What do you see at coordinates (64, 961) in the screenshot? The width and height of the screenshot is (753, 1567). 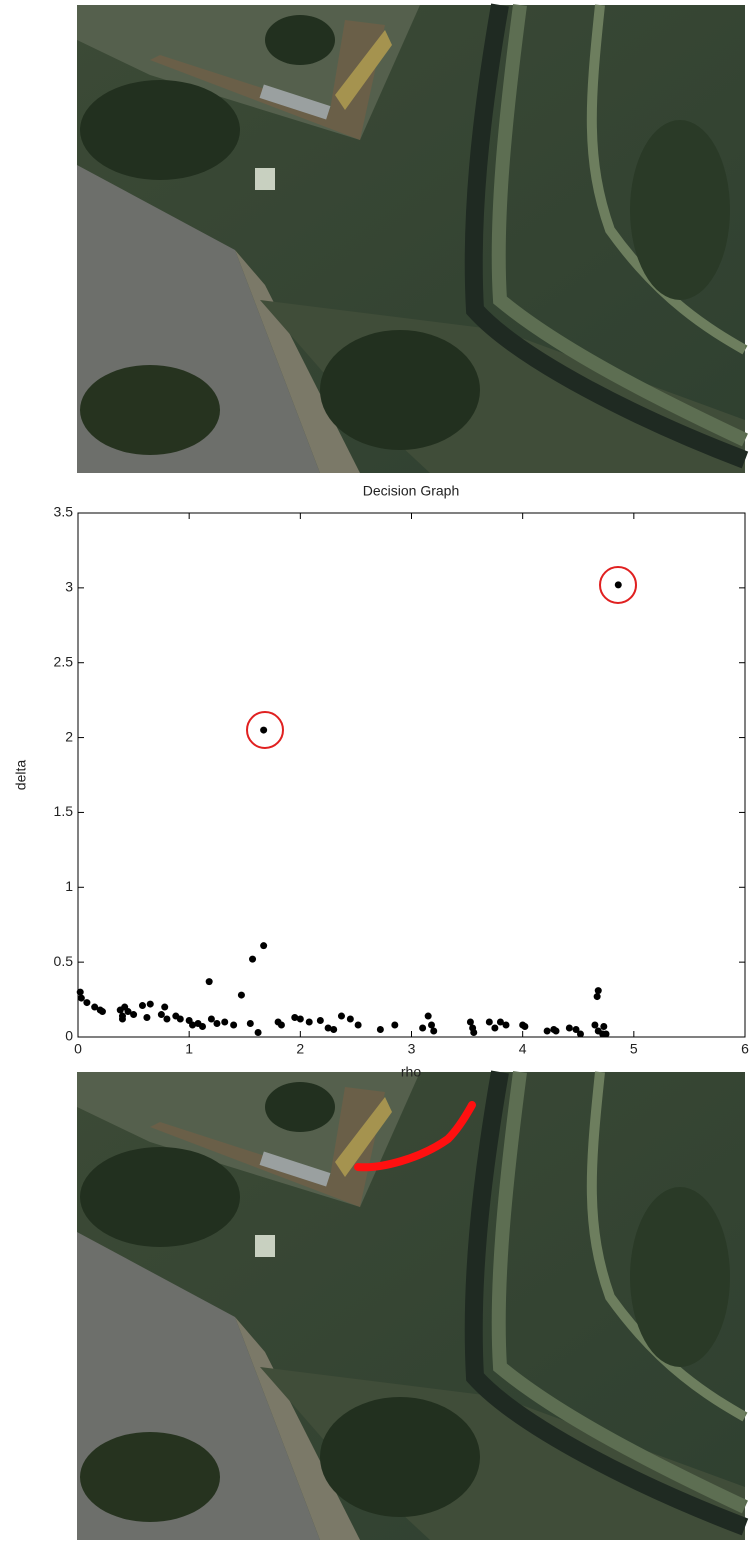 I see `y-tick-label: 0.5` at bounding box center [64, 961].